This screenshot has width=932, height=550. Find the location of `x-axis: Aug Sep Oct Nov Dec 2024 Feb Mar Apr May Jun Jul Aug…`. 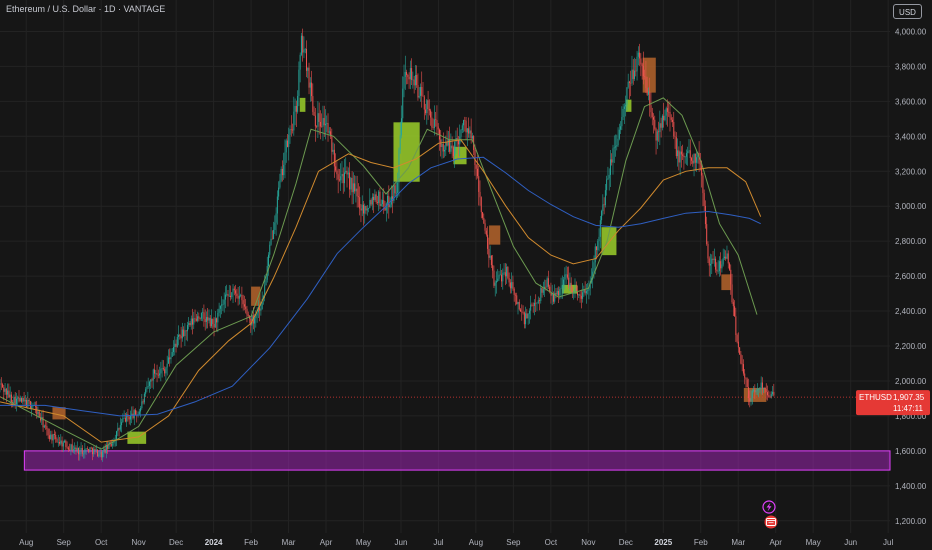

x-axis: Aug Sep Oct Nov Dec 2024 Feb Mar Apr May Jun Jul Aug… is located at coordinates (456, 542).